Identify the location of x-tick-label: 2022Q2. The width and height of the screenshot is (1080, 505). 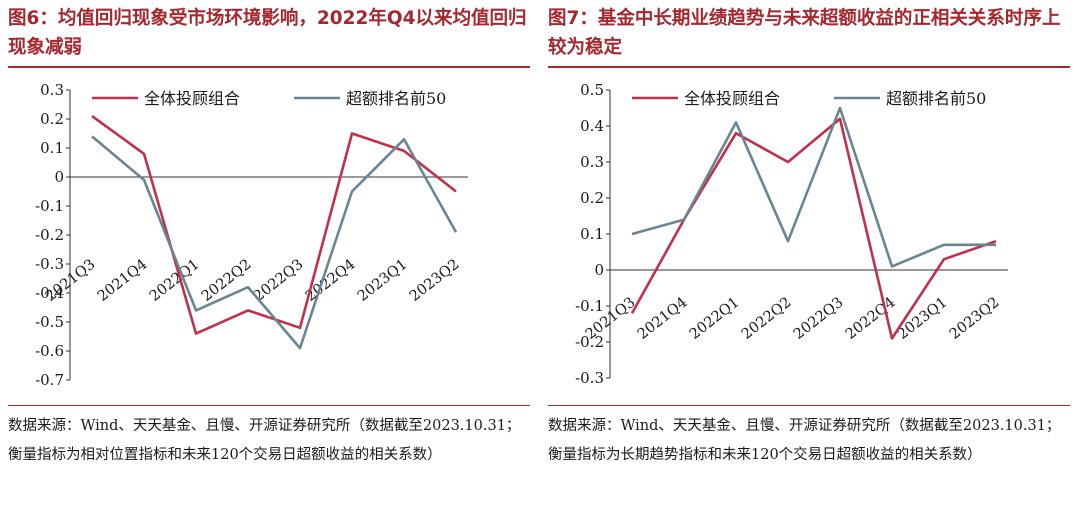
(767, 319).